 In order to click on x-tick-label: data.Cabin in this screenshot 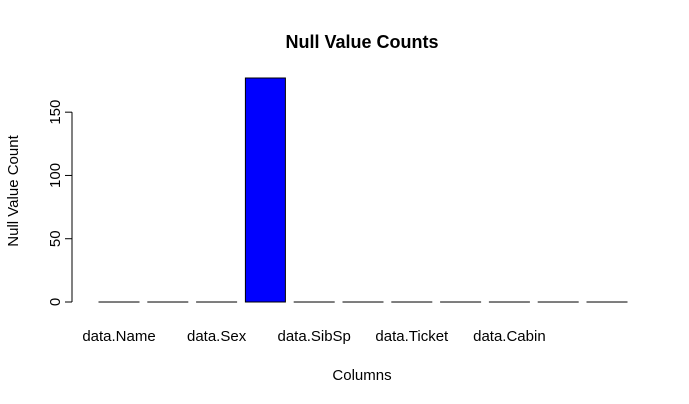, I will do `click(509, 336)`.